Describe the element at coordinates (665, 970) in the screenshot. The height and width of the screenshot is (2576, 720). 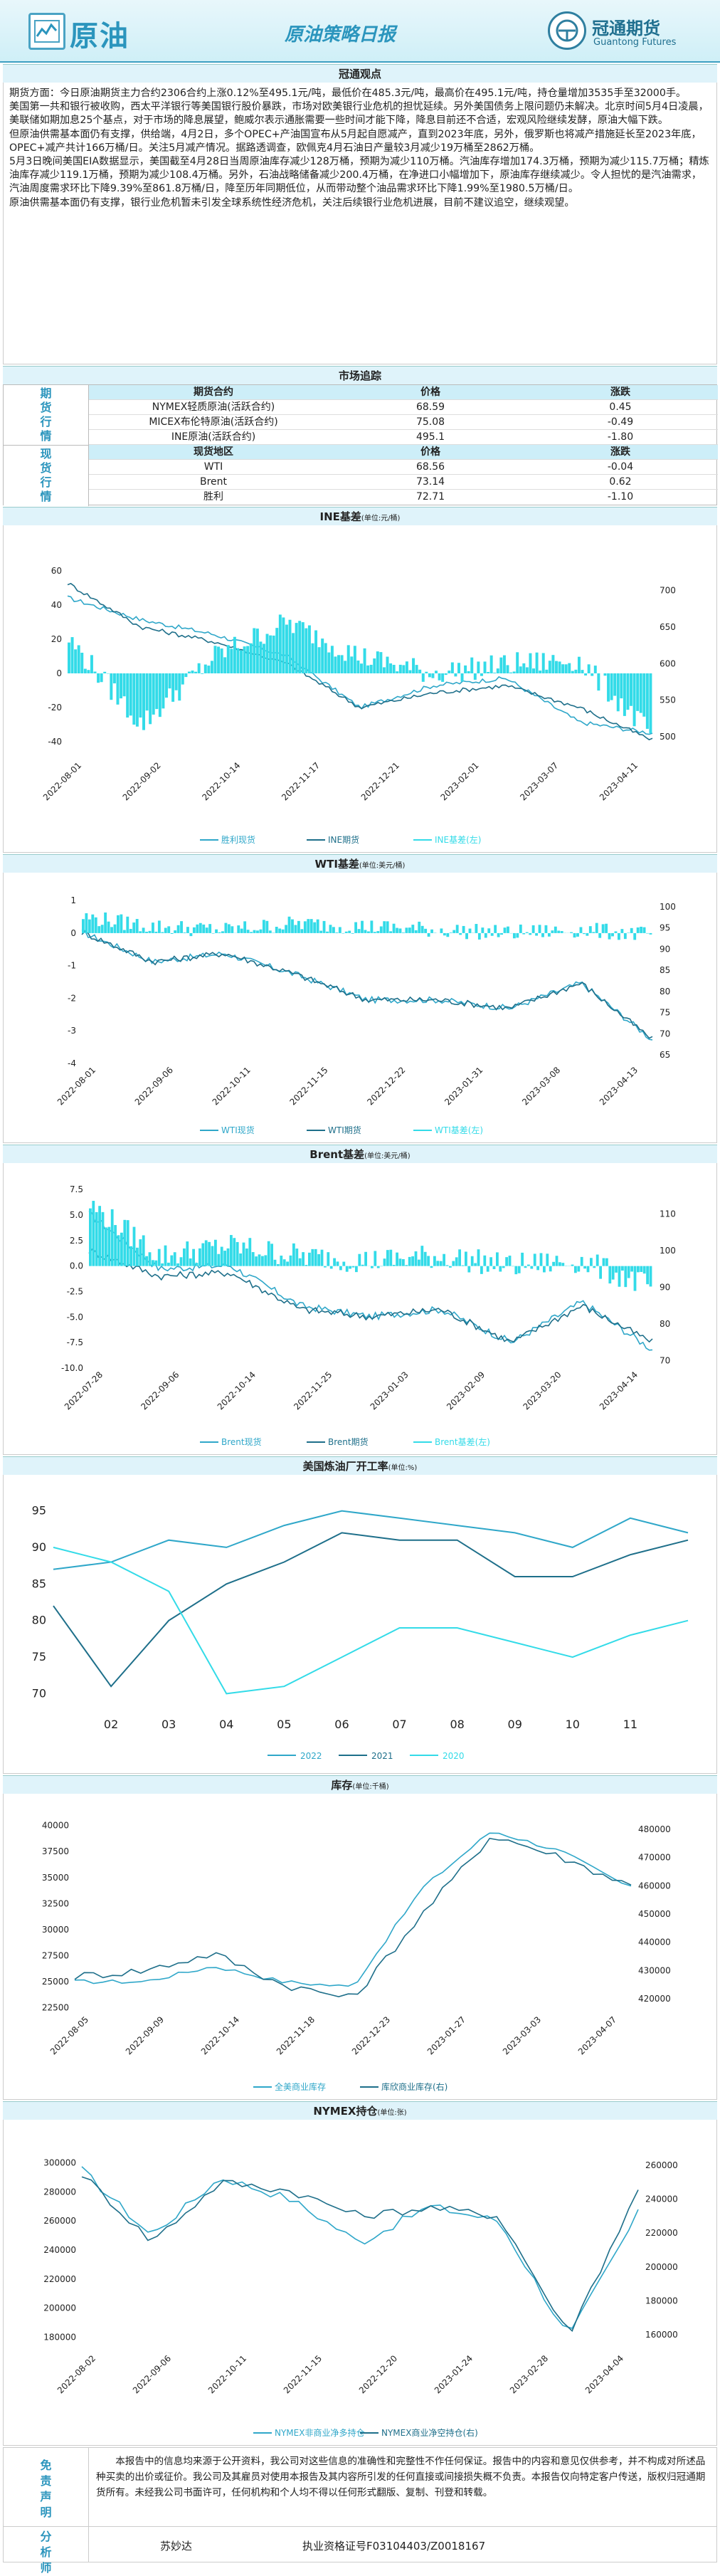
I see `y2-tick-label: 85` at that location.